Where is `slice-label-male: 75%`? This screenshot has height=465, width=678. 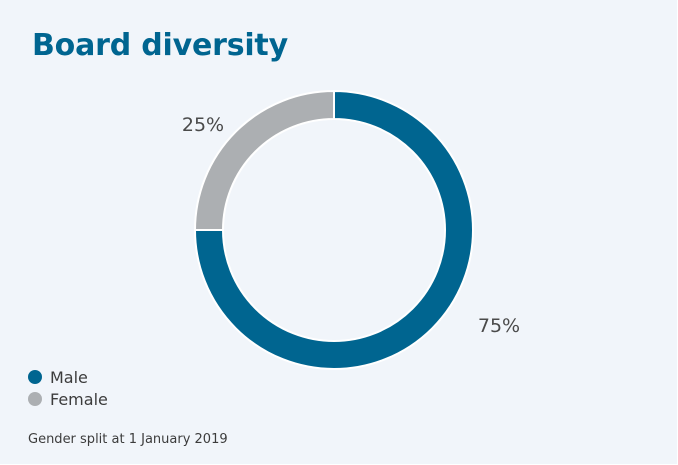 slice-label-male: 75% is located at coordinates (499, 326).